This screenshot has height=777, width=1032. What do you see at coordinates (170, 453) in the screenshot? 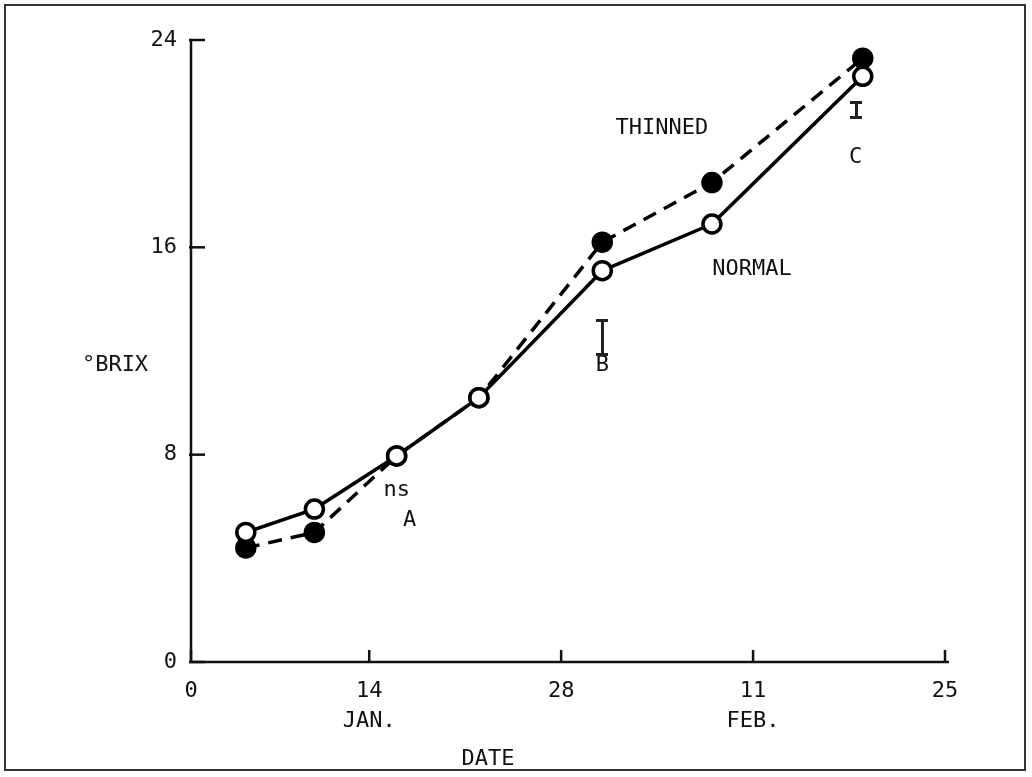
I see `y-tick-label: 8` at bounding box center [170, 453].